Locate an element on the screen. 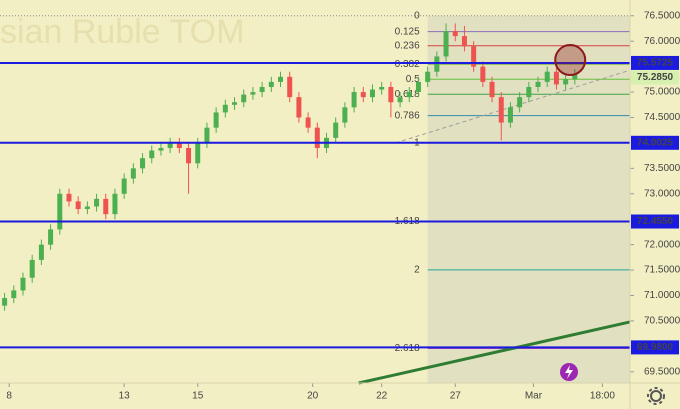 The height and width of the screenshot is (409, 680). watermark-title: sian Ruble TOM is located at coordinates (122, 32).